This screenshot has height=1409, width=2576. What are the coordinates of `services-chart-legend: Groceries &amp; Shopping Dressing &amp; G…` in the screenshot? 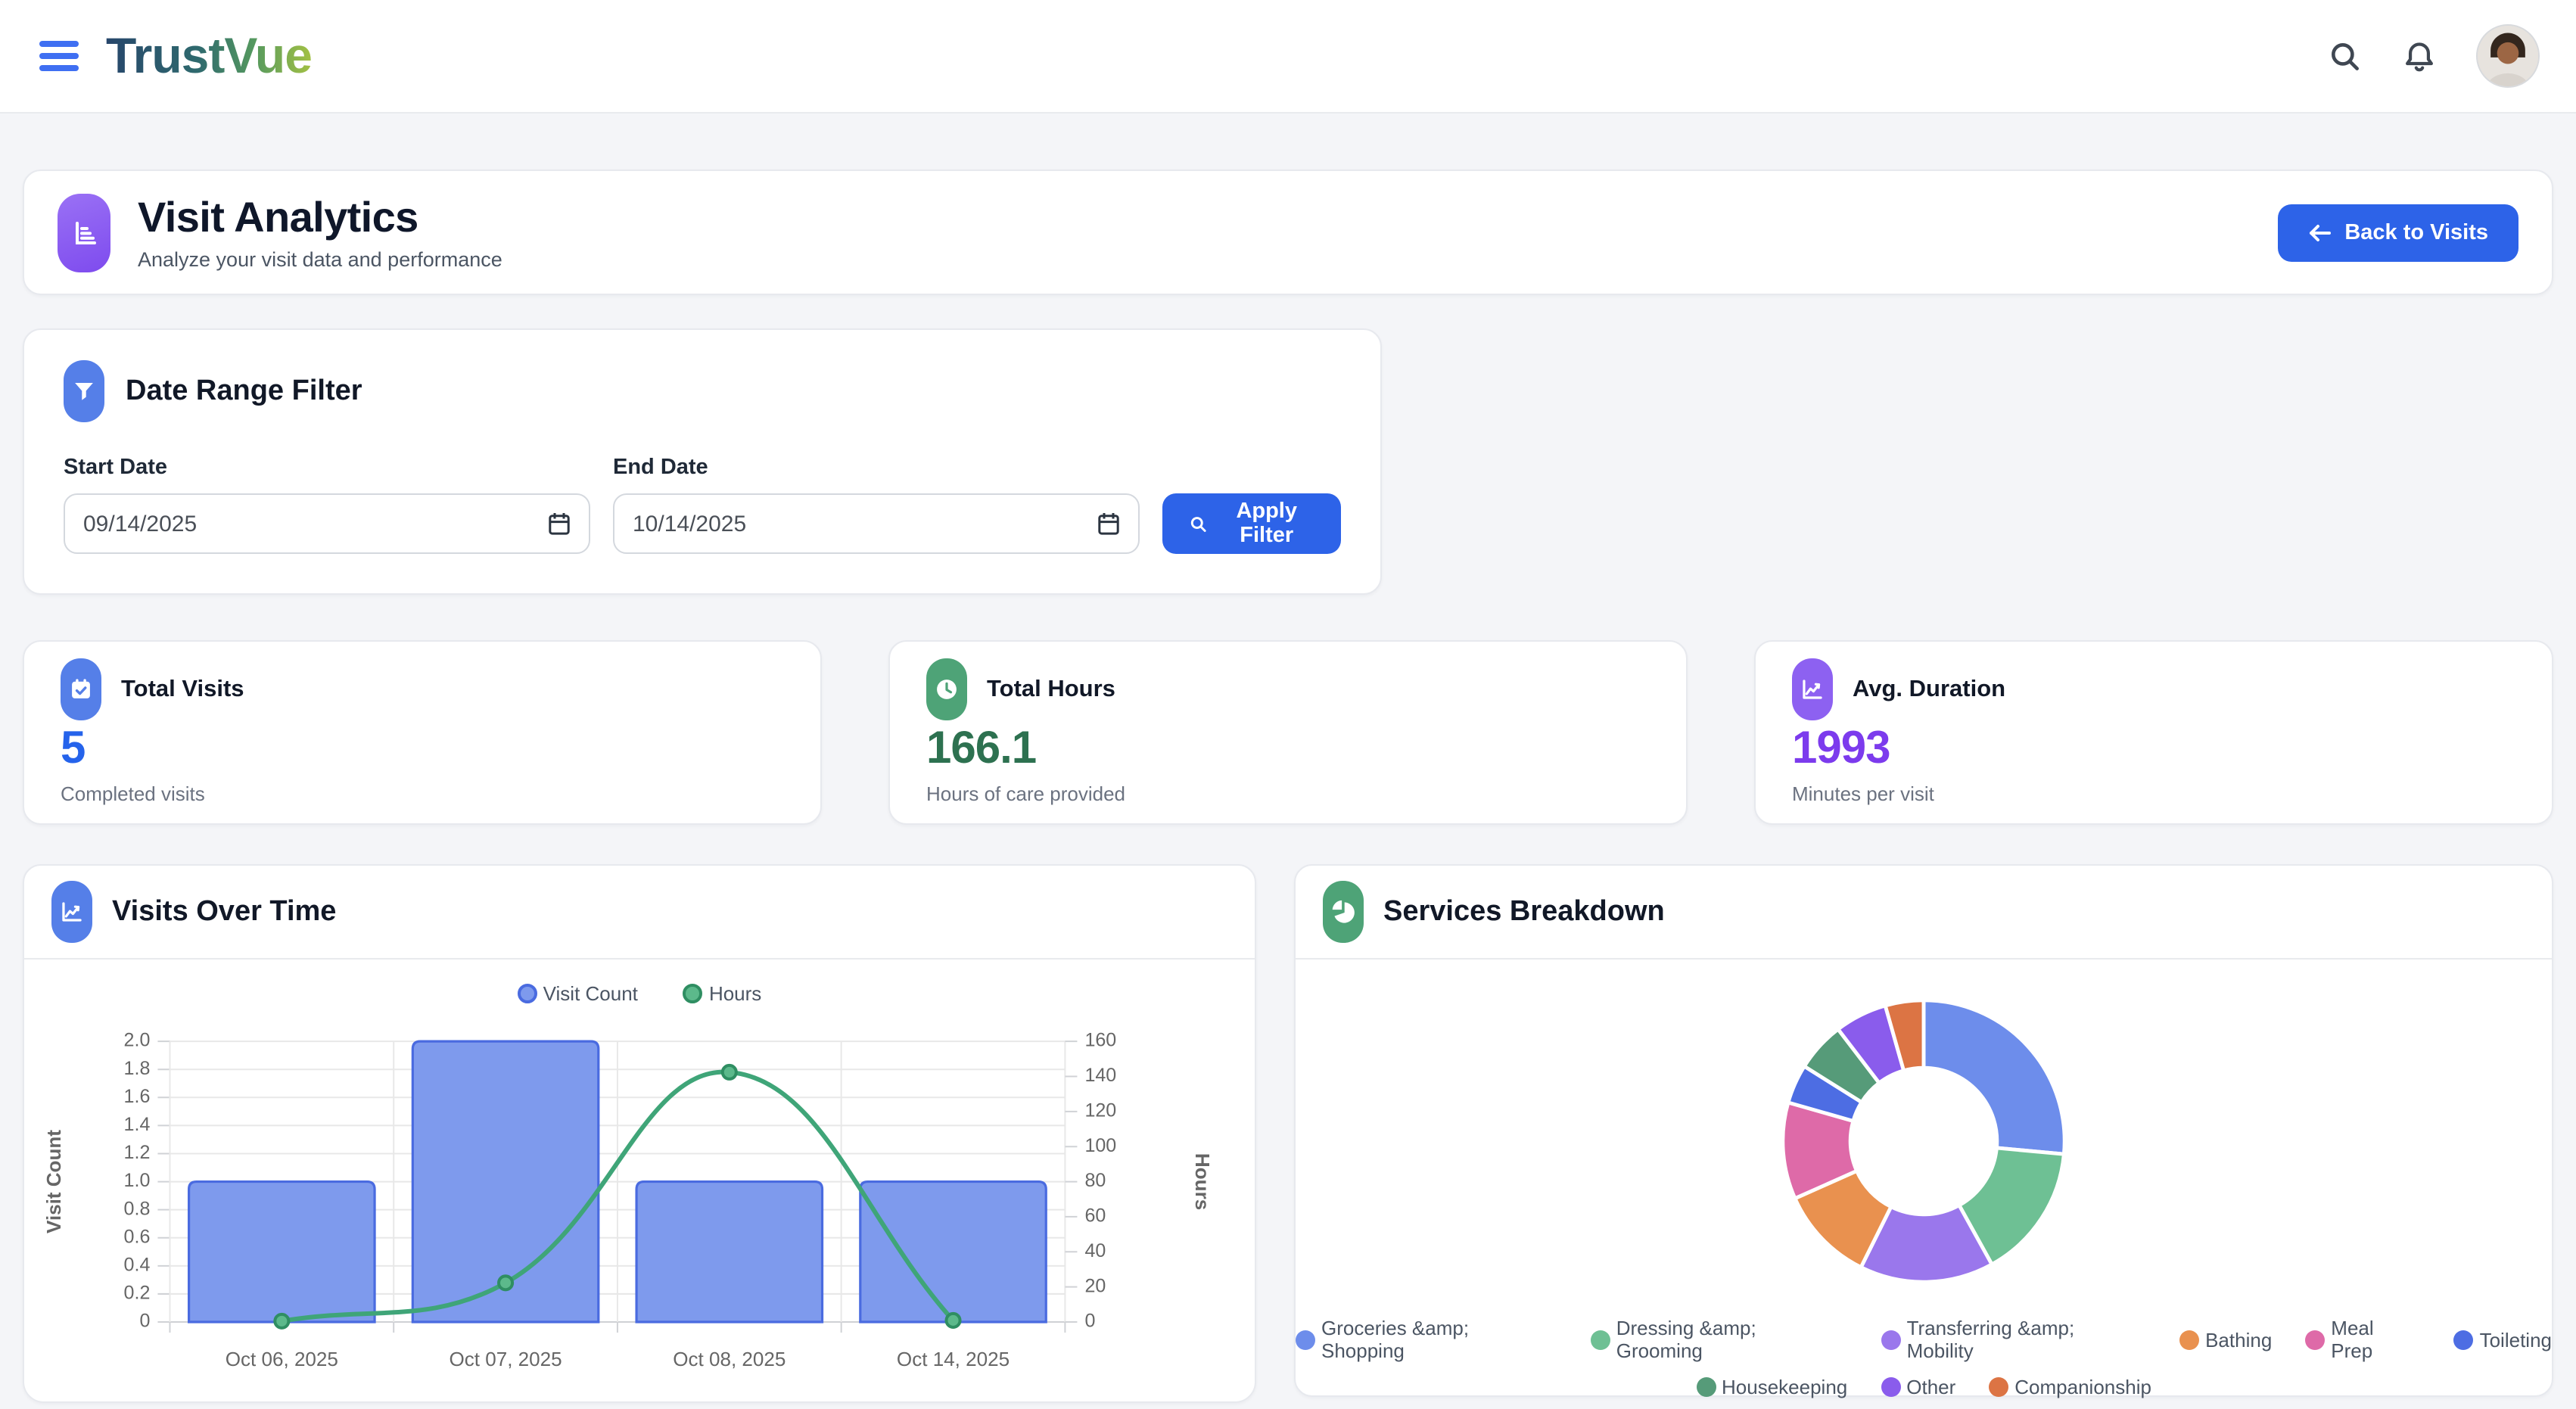 It's located at (1924, 1357).